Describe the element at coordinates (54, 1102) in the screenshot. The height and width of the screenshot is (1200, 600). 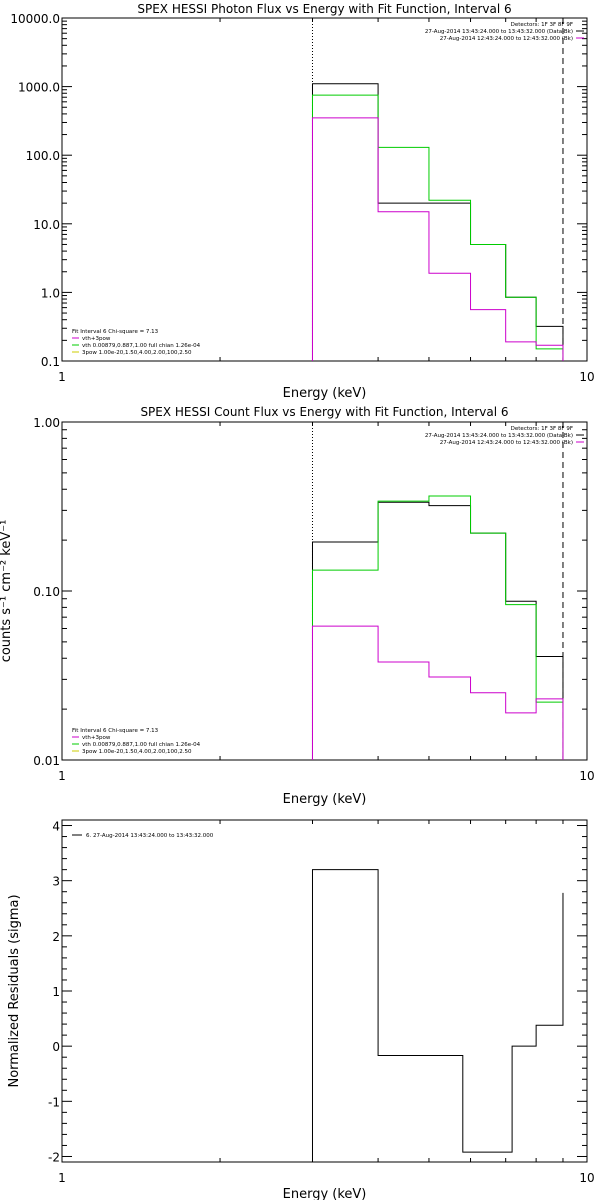
I see `y-tick-label: -1` at that location.